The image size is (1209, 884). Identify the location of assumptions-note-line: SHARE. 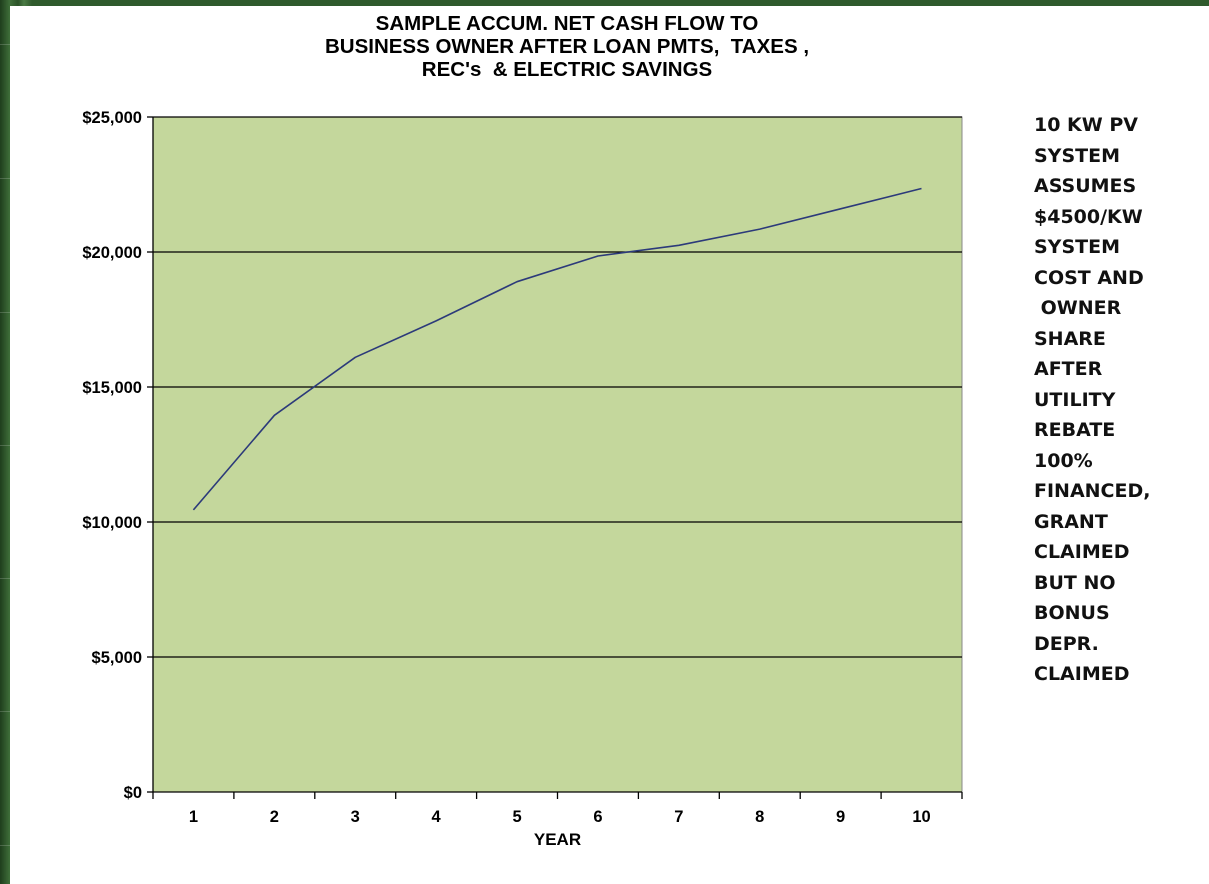
(1070, 338).